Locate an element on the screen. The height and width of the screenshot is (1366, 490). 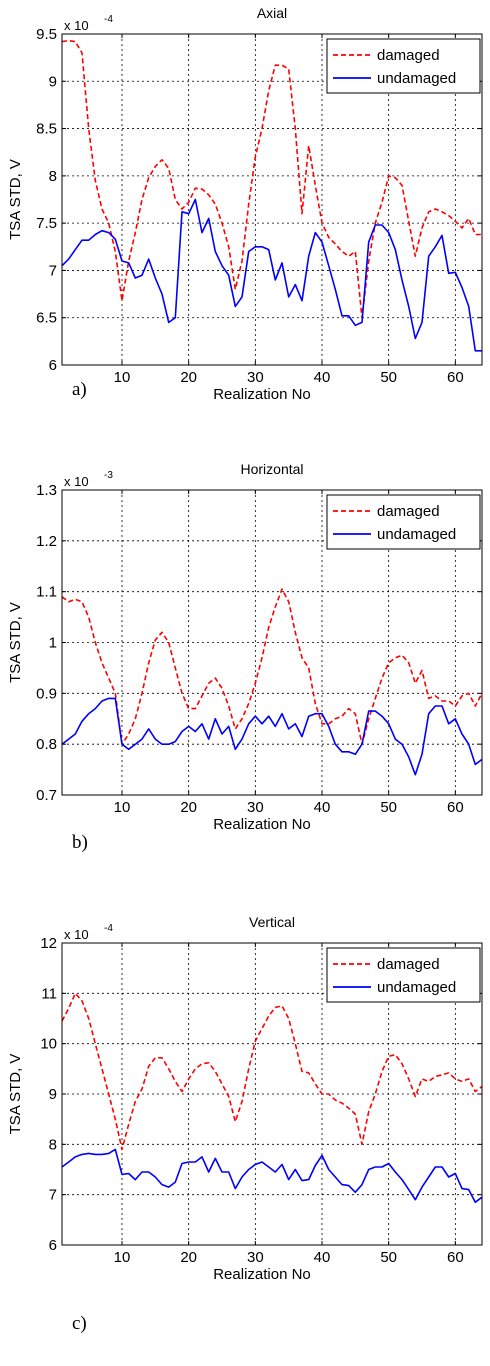
y-tick-label: 6.5 is located at coordinates (46, 318).